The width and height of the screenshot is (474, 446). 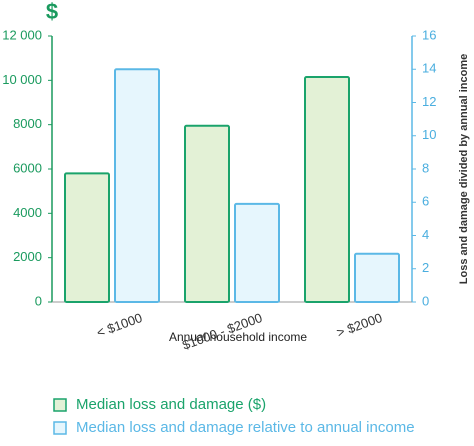 I want to click on y-tick-label: 2000, so click(x=27, y=256).